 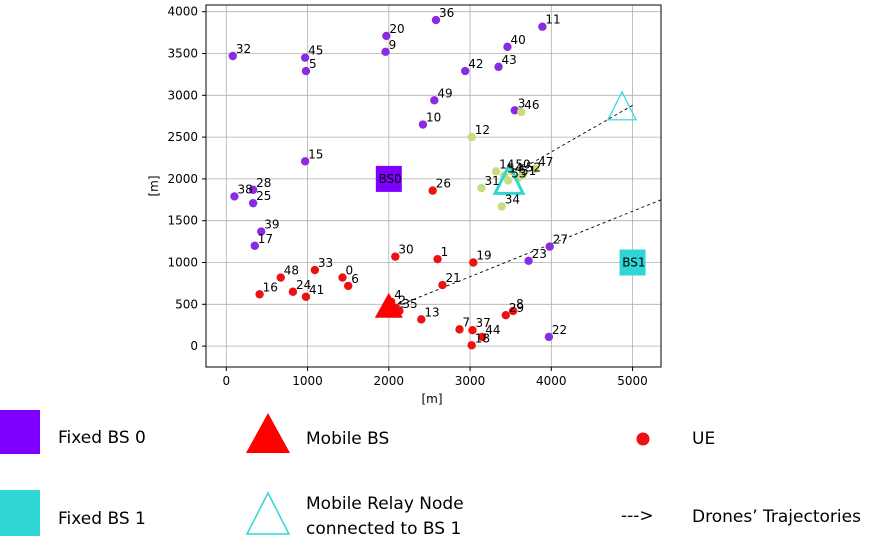 What do you see at coordinates (385, 504) in the screenshot?
I see `legend-relay-label-line-1: Mobile Relay Node` at bounding box center [385, 504].